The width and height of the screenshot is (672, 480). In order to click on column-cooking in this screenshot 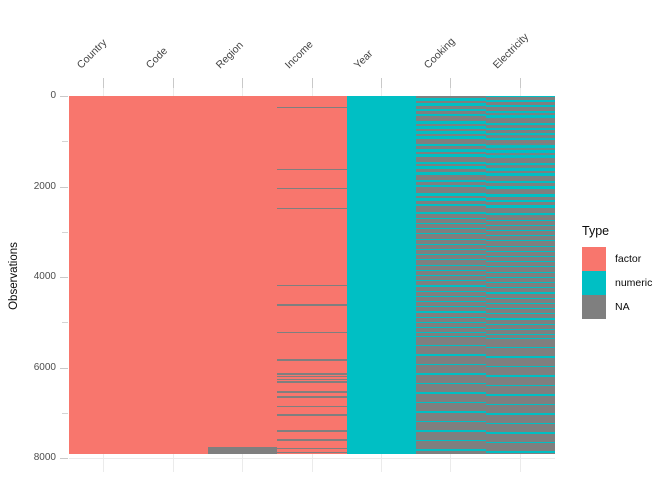, I will do `click(451, 275)`.